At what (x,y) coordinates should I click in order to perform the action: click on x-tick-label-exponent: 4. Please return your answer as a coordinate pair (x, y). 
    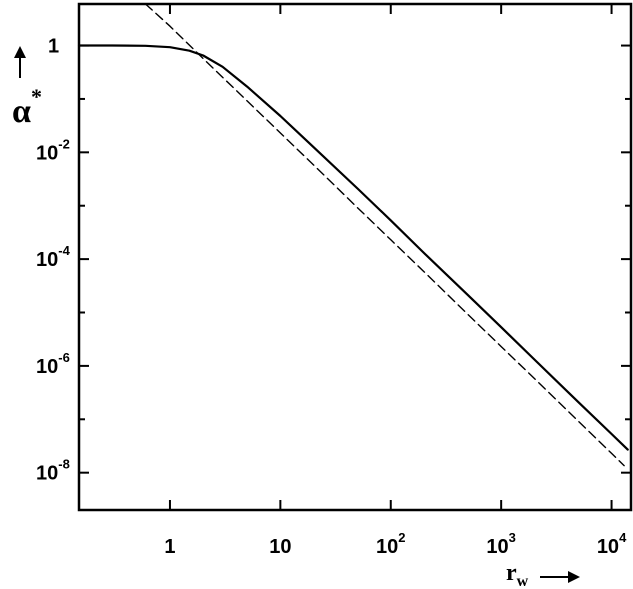
    Looking at the image, I should click on (623, 537).